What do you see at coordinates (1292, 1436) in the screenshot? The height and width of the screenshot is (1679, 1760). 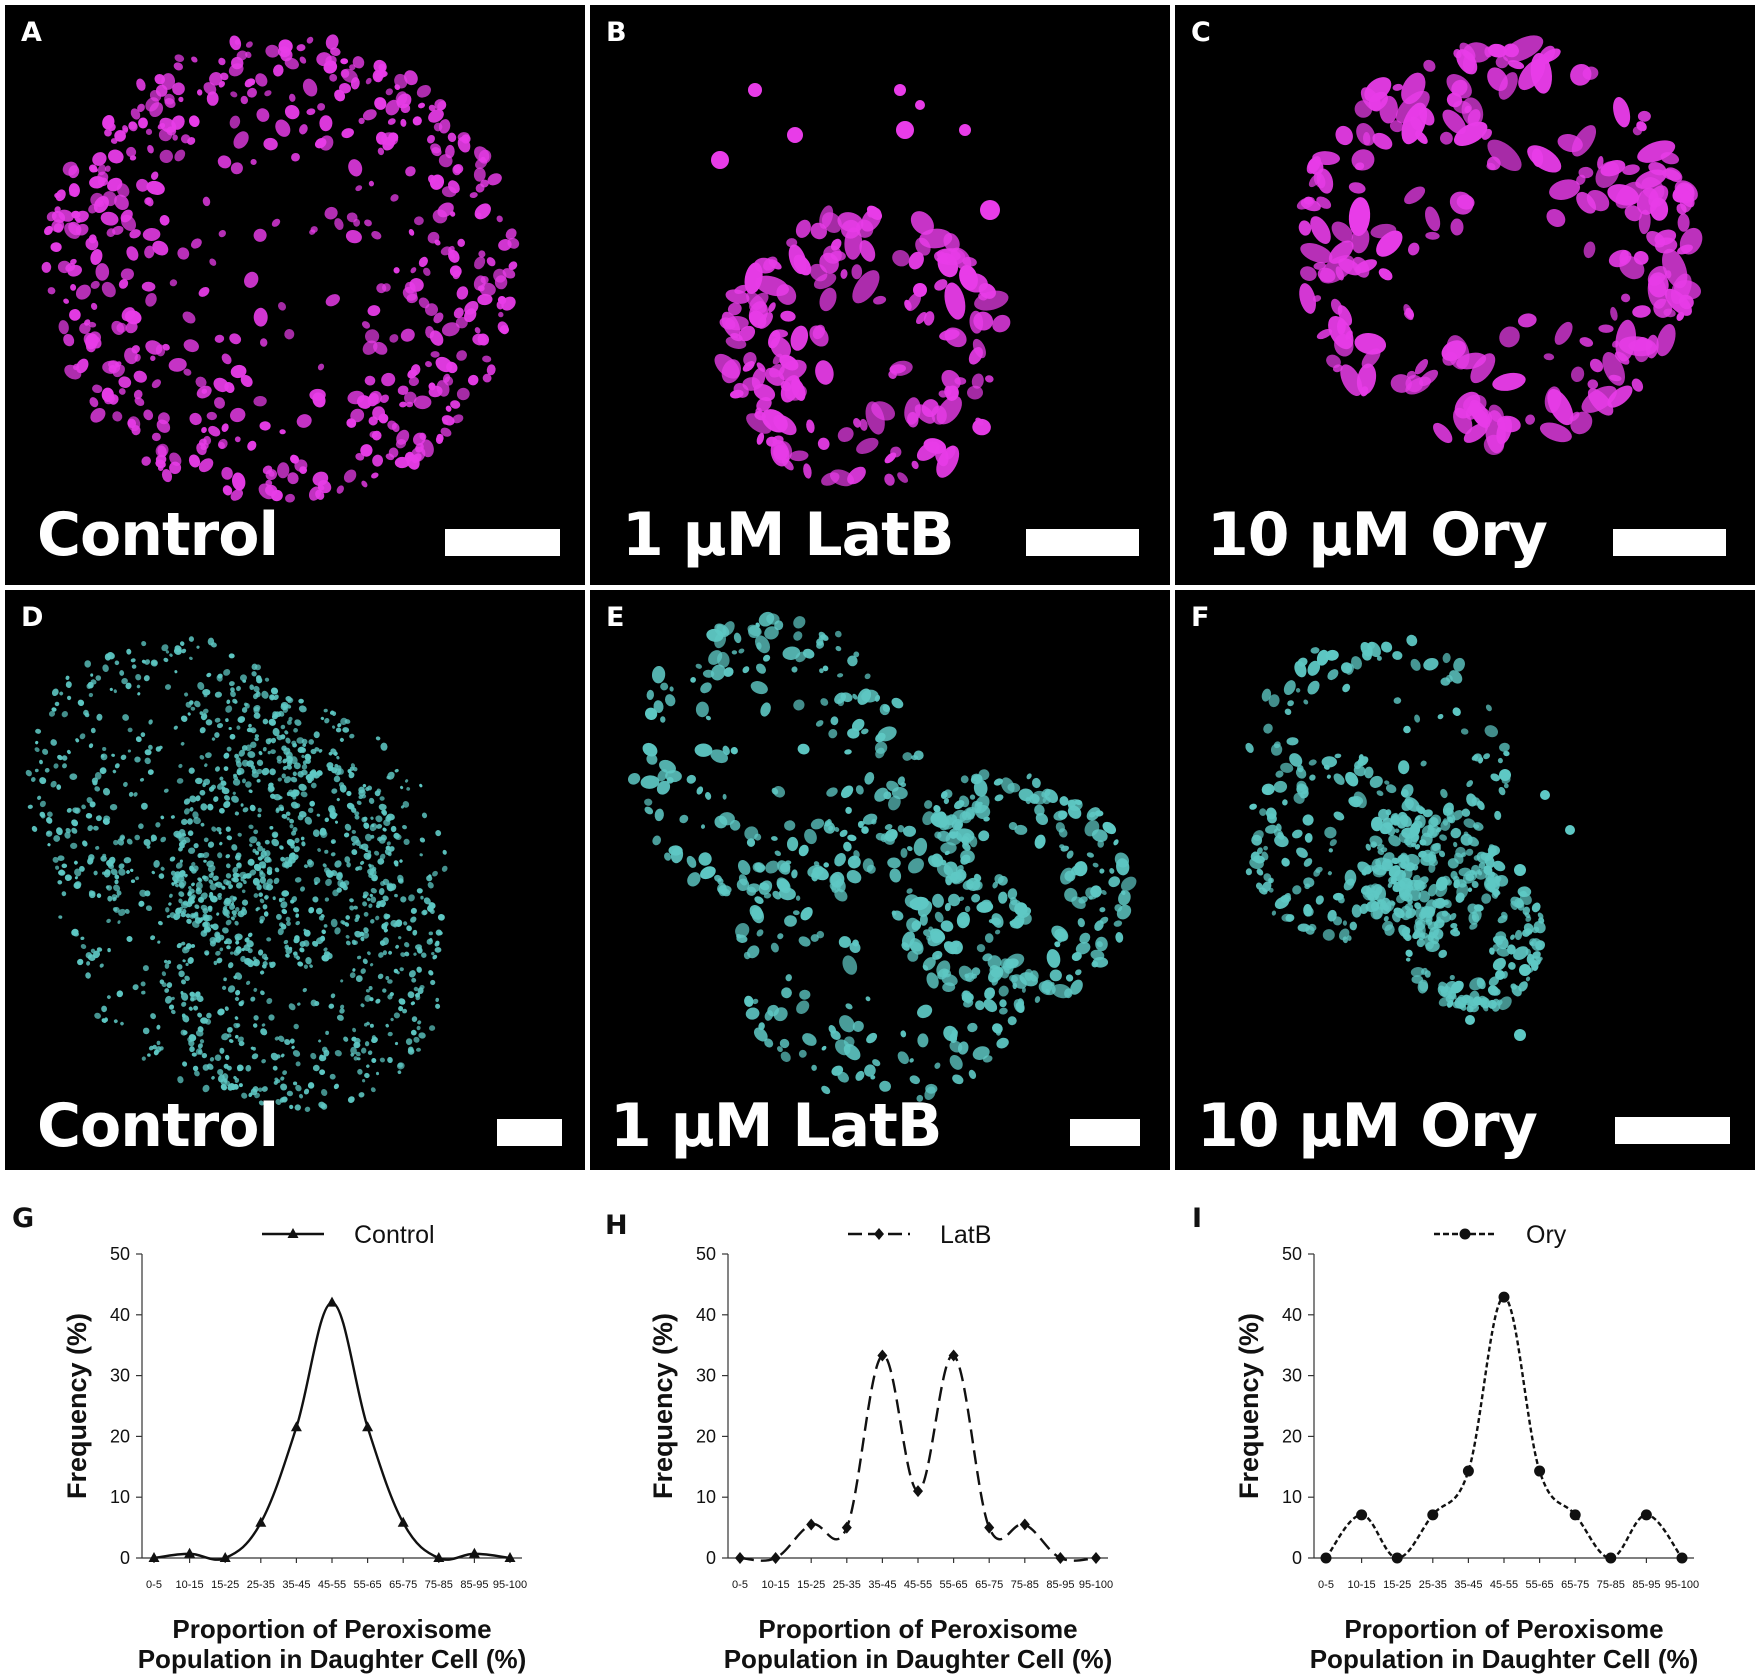 I see `y-tick-label: 20` at bounding box center [1292, 1436].